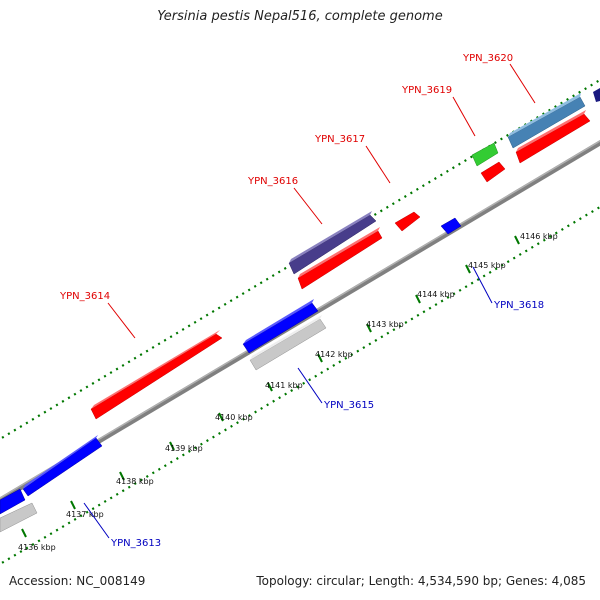  Describe the element at coordinates (339, 252) in the screenshot. I see `gene-YPN_3616-red-top` at that location.